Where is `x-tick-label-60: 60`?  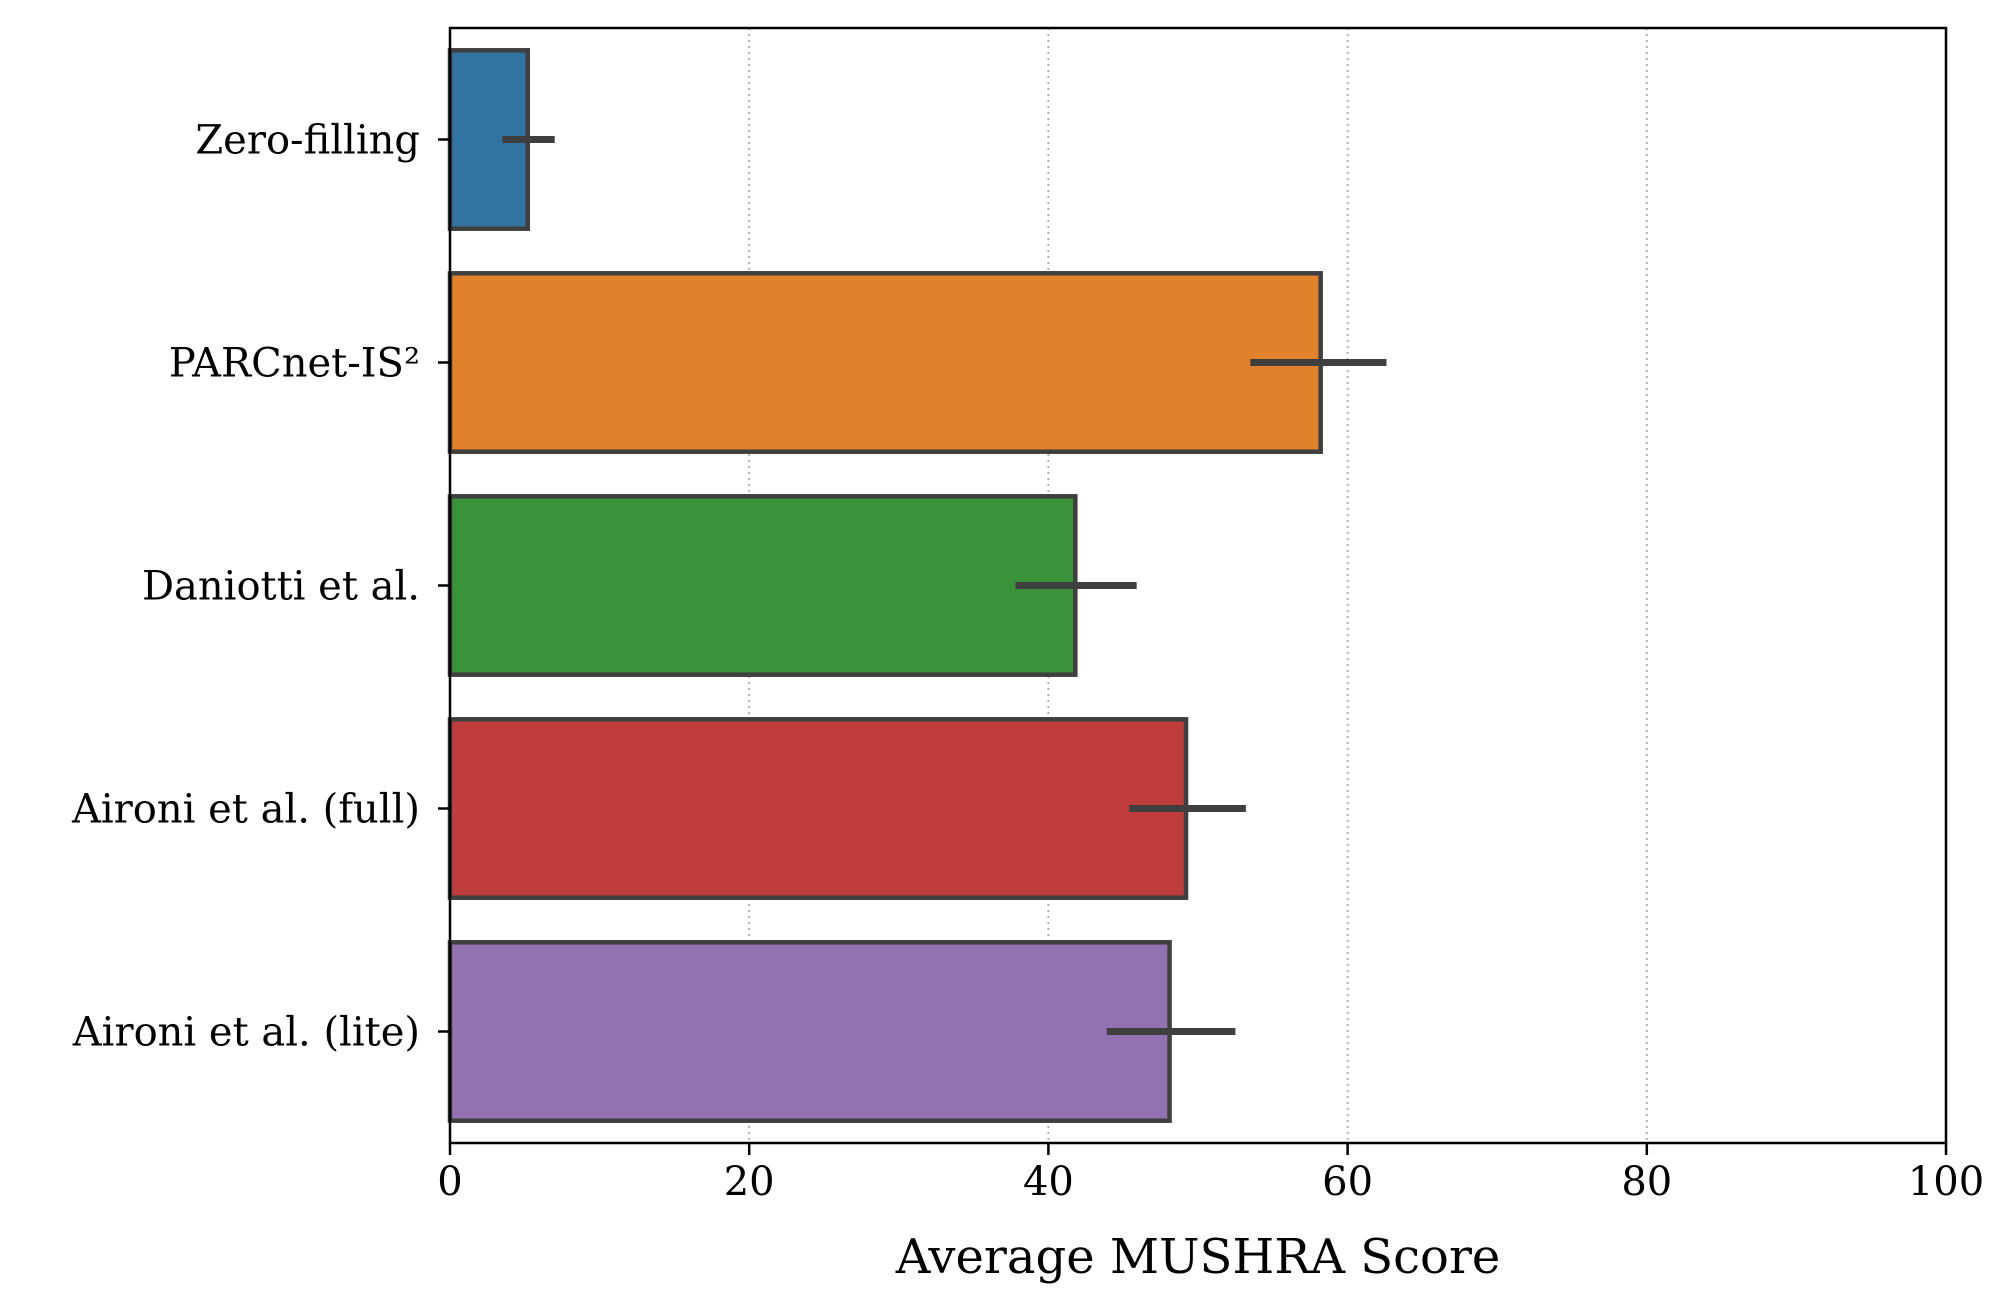 x-tick-label-60: 60 is located at coordinates (1347, 1182).